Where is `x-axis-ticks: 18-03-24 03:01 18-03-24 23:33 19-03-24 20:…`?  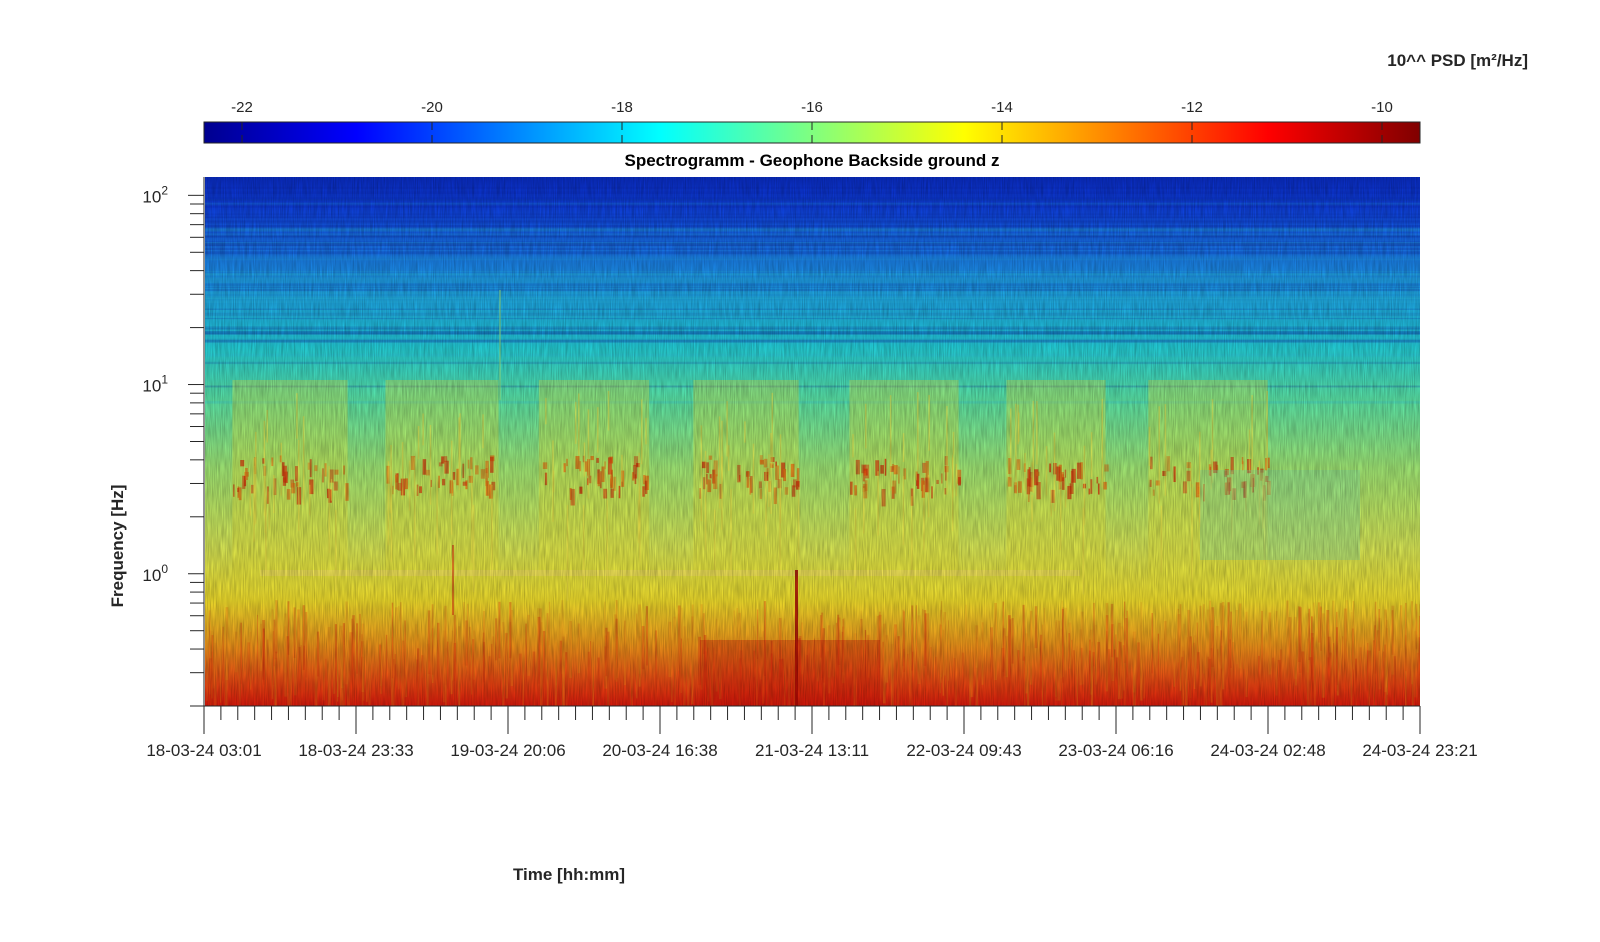 x-axis-ticks: 18-03-24 03:01 18-03-24 23:33 19-03-24 20:… is located at coordinates (812, 733).